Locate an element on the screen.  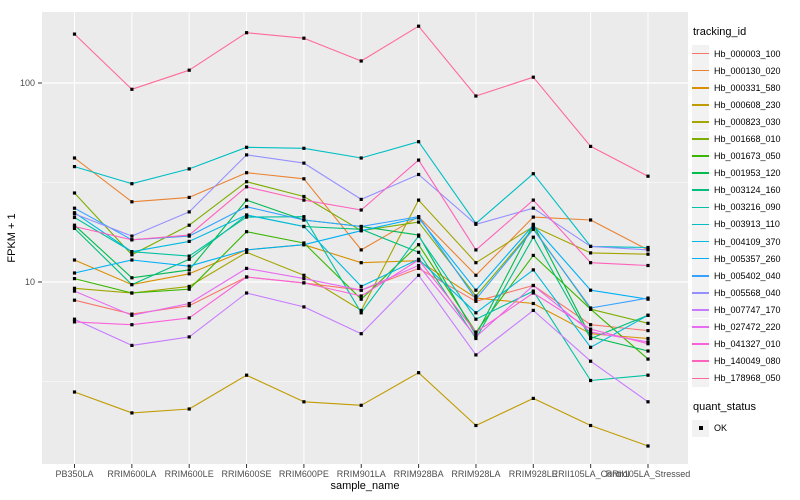
legend-item-Hb_000608_230: Hb_000608_230 is located at coordinates (746, 105).